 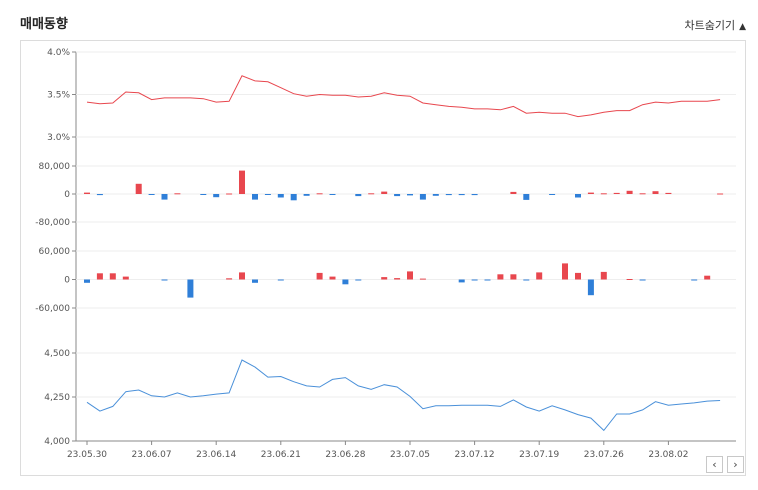 What do you see at coordinates (57, 398) in the screenshot?
I see `y-tick-label: 4,250` at bounding box center [57, 398].